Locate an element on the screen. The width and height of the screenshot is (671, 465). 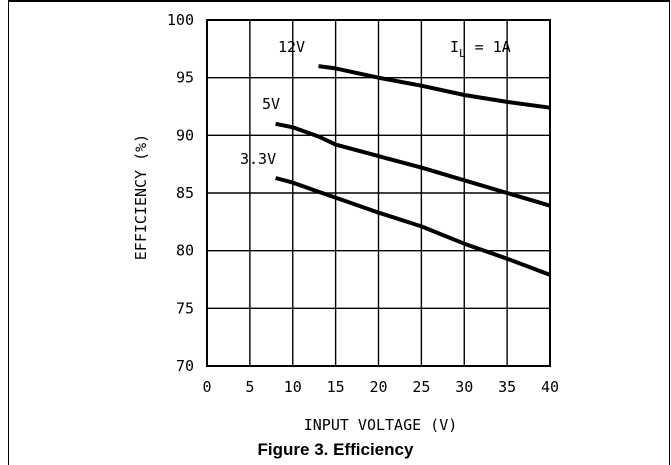
y-tick-label: 80 is located at coordinates (185, 251).